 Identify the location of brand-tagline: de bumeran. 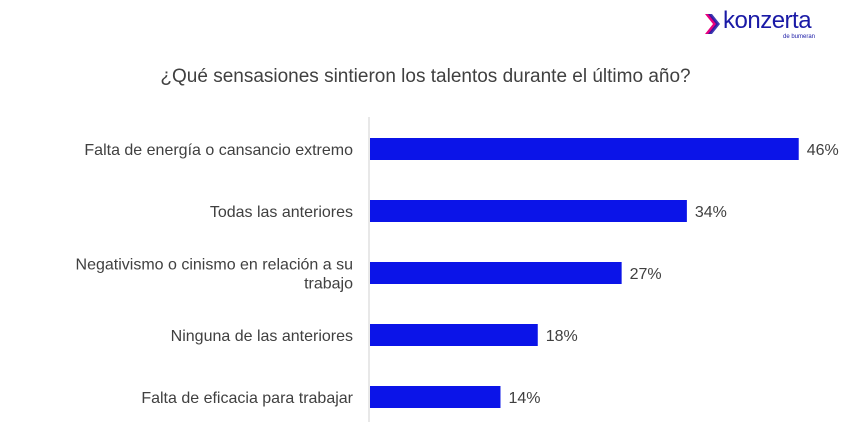
(799, 37).